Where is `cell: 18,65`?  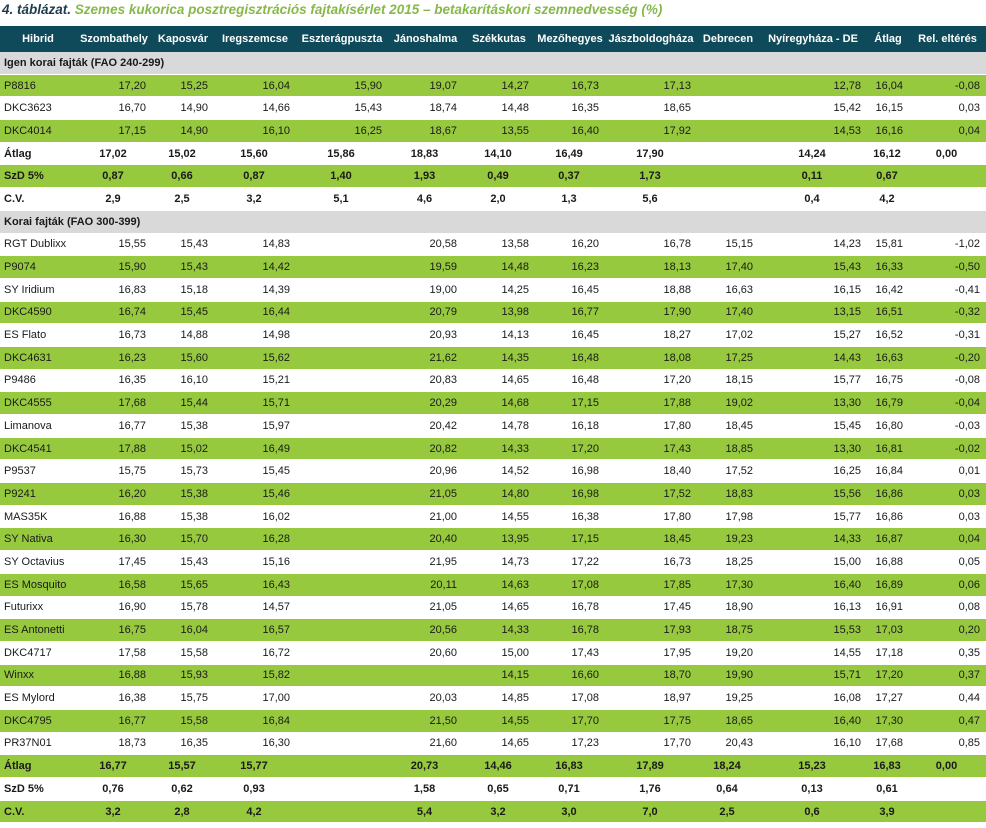 cell: 18,65 is located at coordinates (728, 721).